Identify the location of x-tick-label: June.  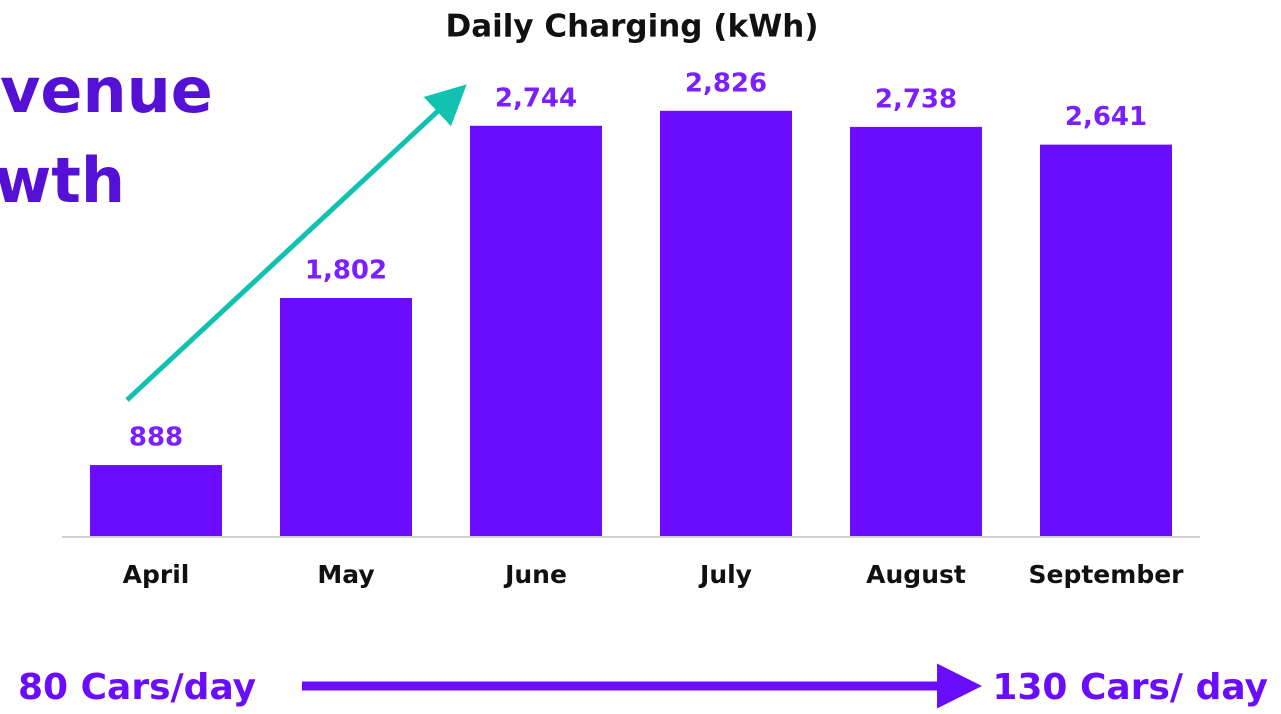
(535, 574).